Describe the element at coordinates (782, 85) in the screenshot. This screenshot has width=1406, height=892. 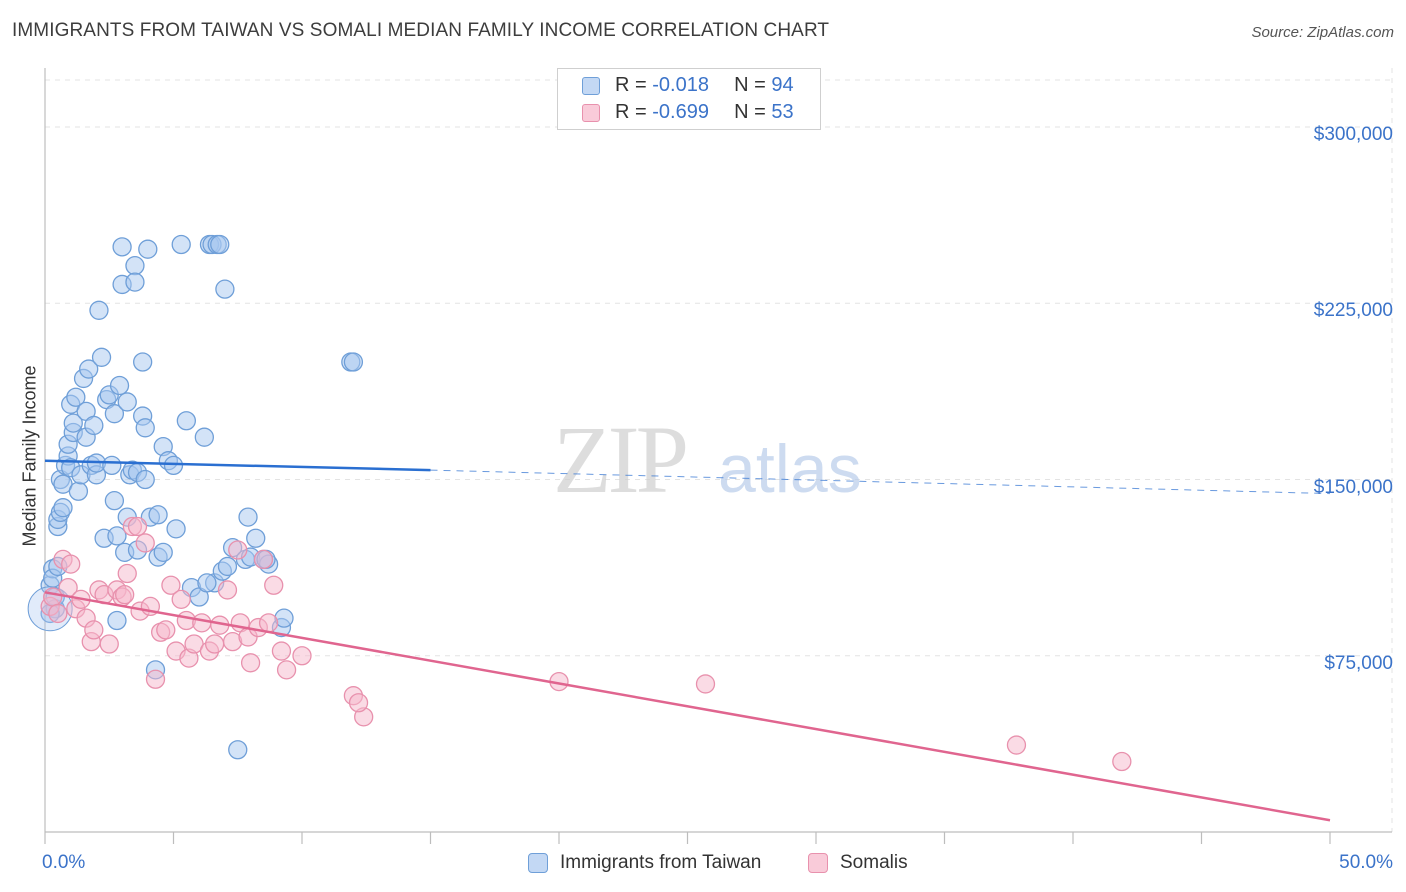
I see `n-value-taiwan: 94` at that location.